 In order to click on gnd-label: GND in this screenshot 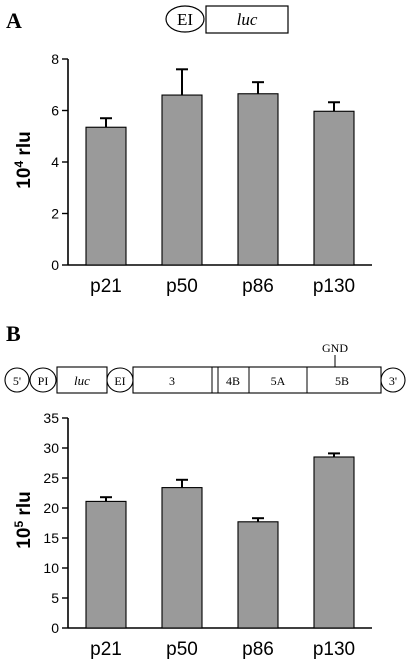, I will do `click(335, 348)`.